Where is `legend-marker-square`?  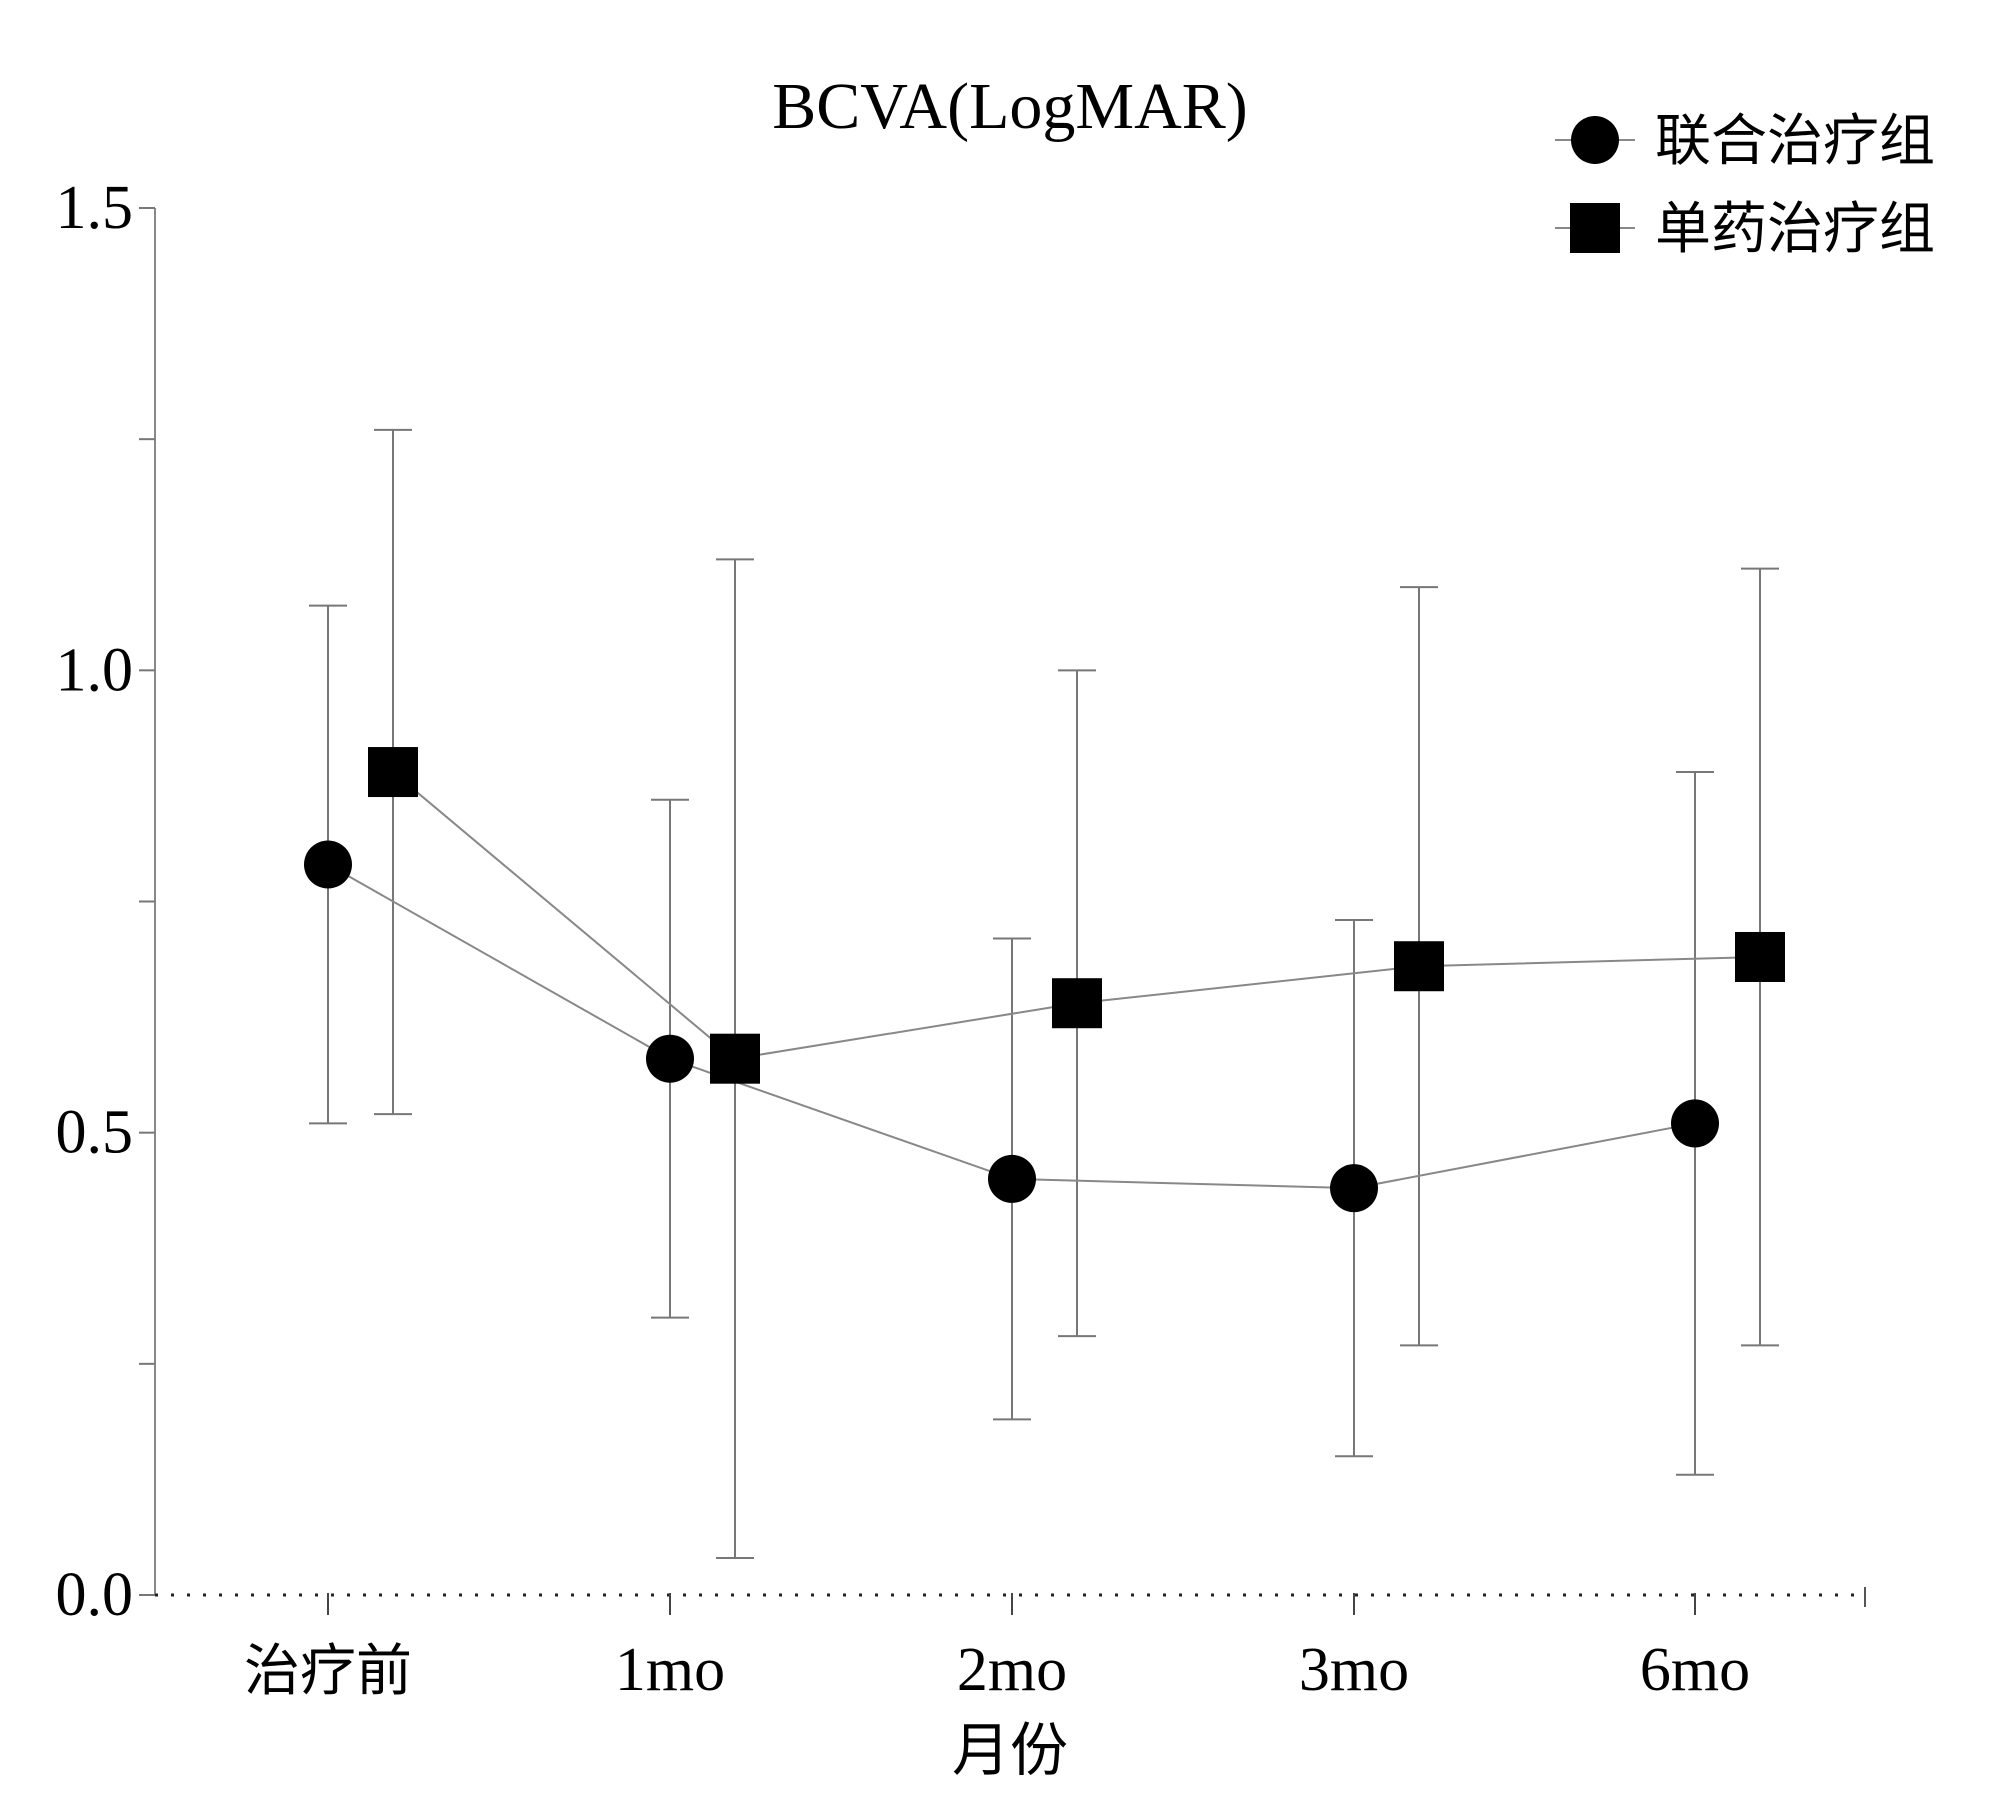
legend-marker-square is located at coordinates (1595, 228).